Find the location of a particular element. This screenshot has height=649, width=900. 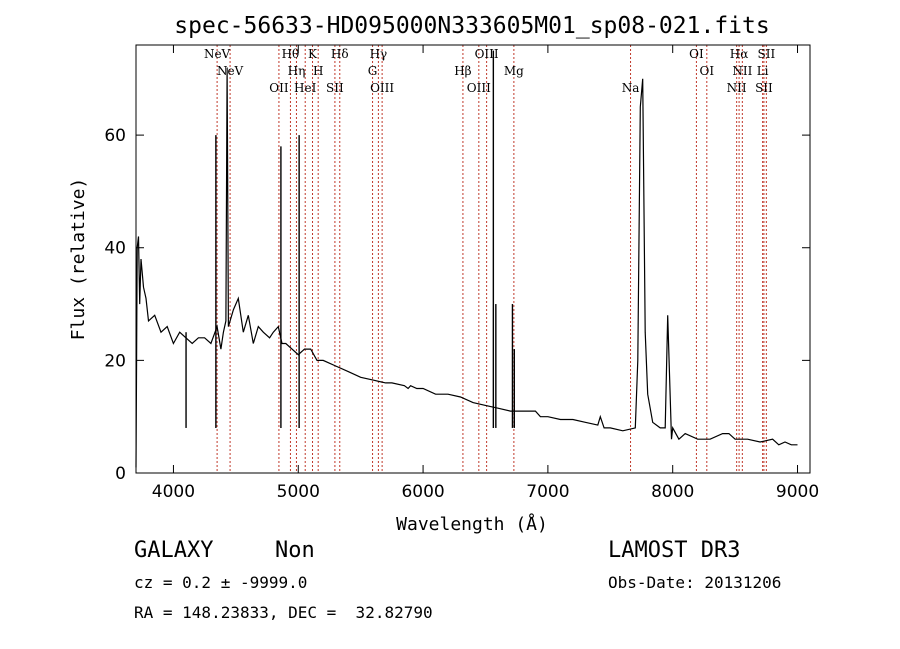

survey-name: LAMOST DR3 is located at coordinates (674, 550).